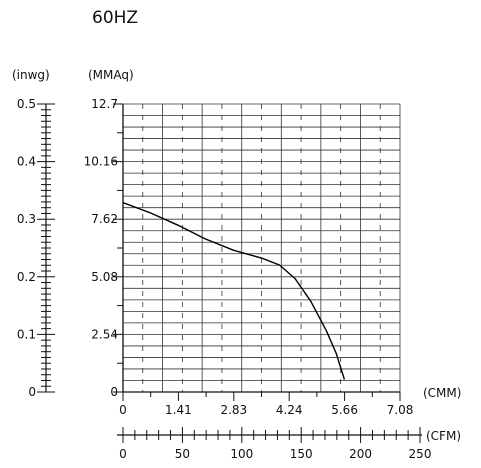 The image size is (481, 468). What do you see at coordinates (26, 334) in the screenshot?
I see `axis-inwg-tick-label: 0.1` at bounding box center [26, 334].